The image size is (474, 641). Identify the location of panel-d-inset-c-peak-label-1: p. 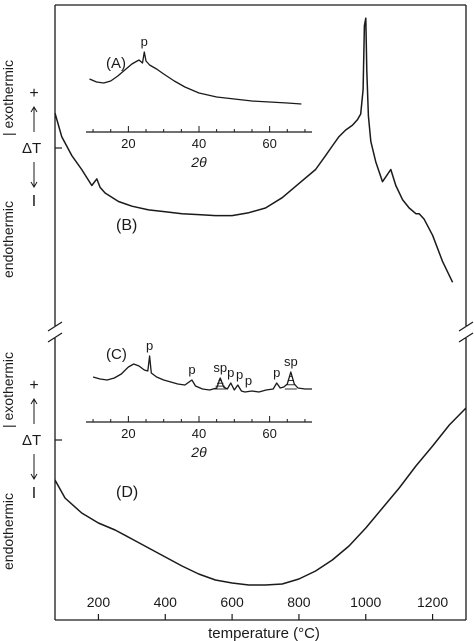
(191, 369).